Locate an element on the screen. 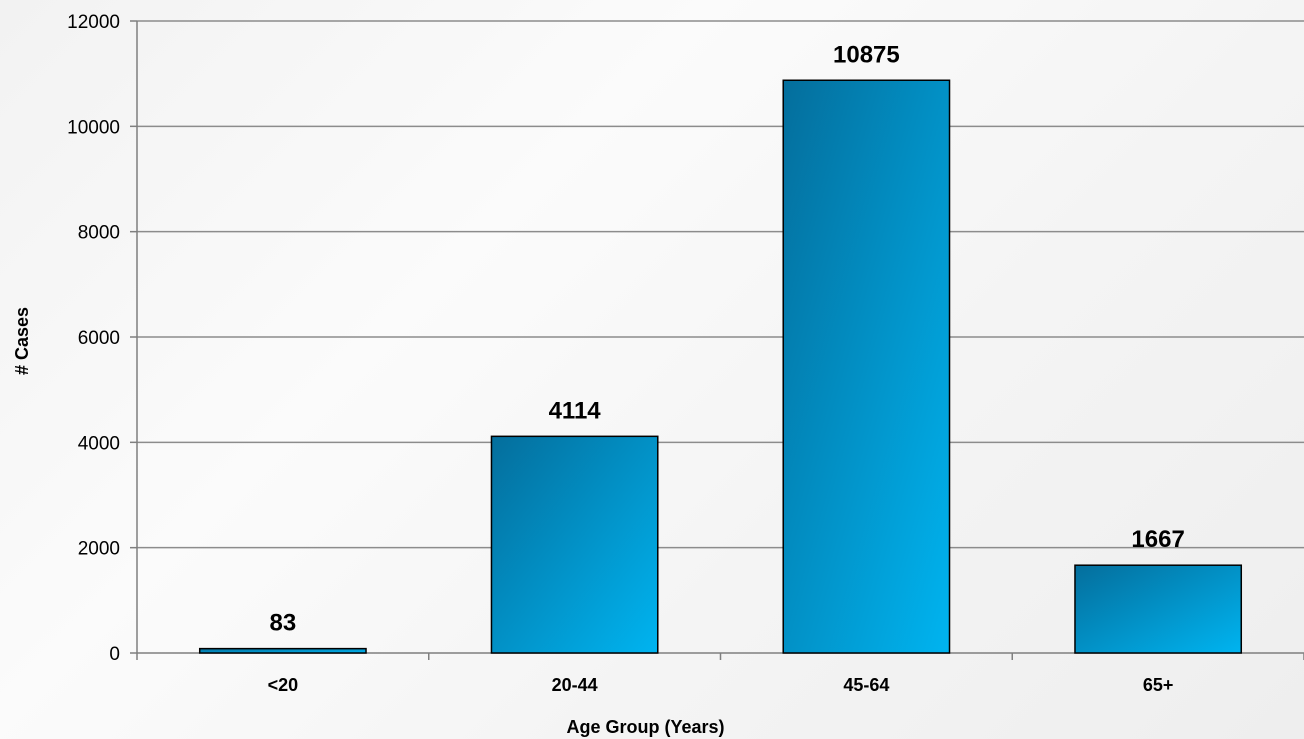 The height and width of the screenshot is (739, 1304). x-tick-label: <20 is located at coordinates (283, 685).